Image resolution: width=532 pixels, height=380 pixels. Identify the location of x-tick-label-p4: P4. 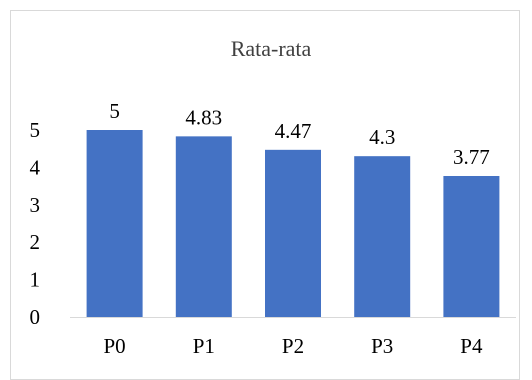
(471, 346).